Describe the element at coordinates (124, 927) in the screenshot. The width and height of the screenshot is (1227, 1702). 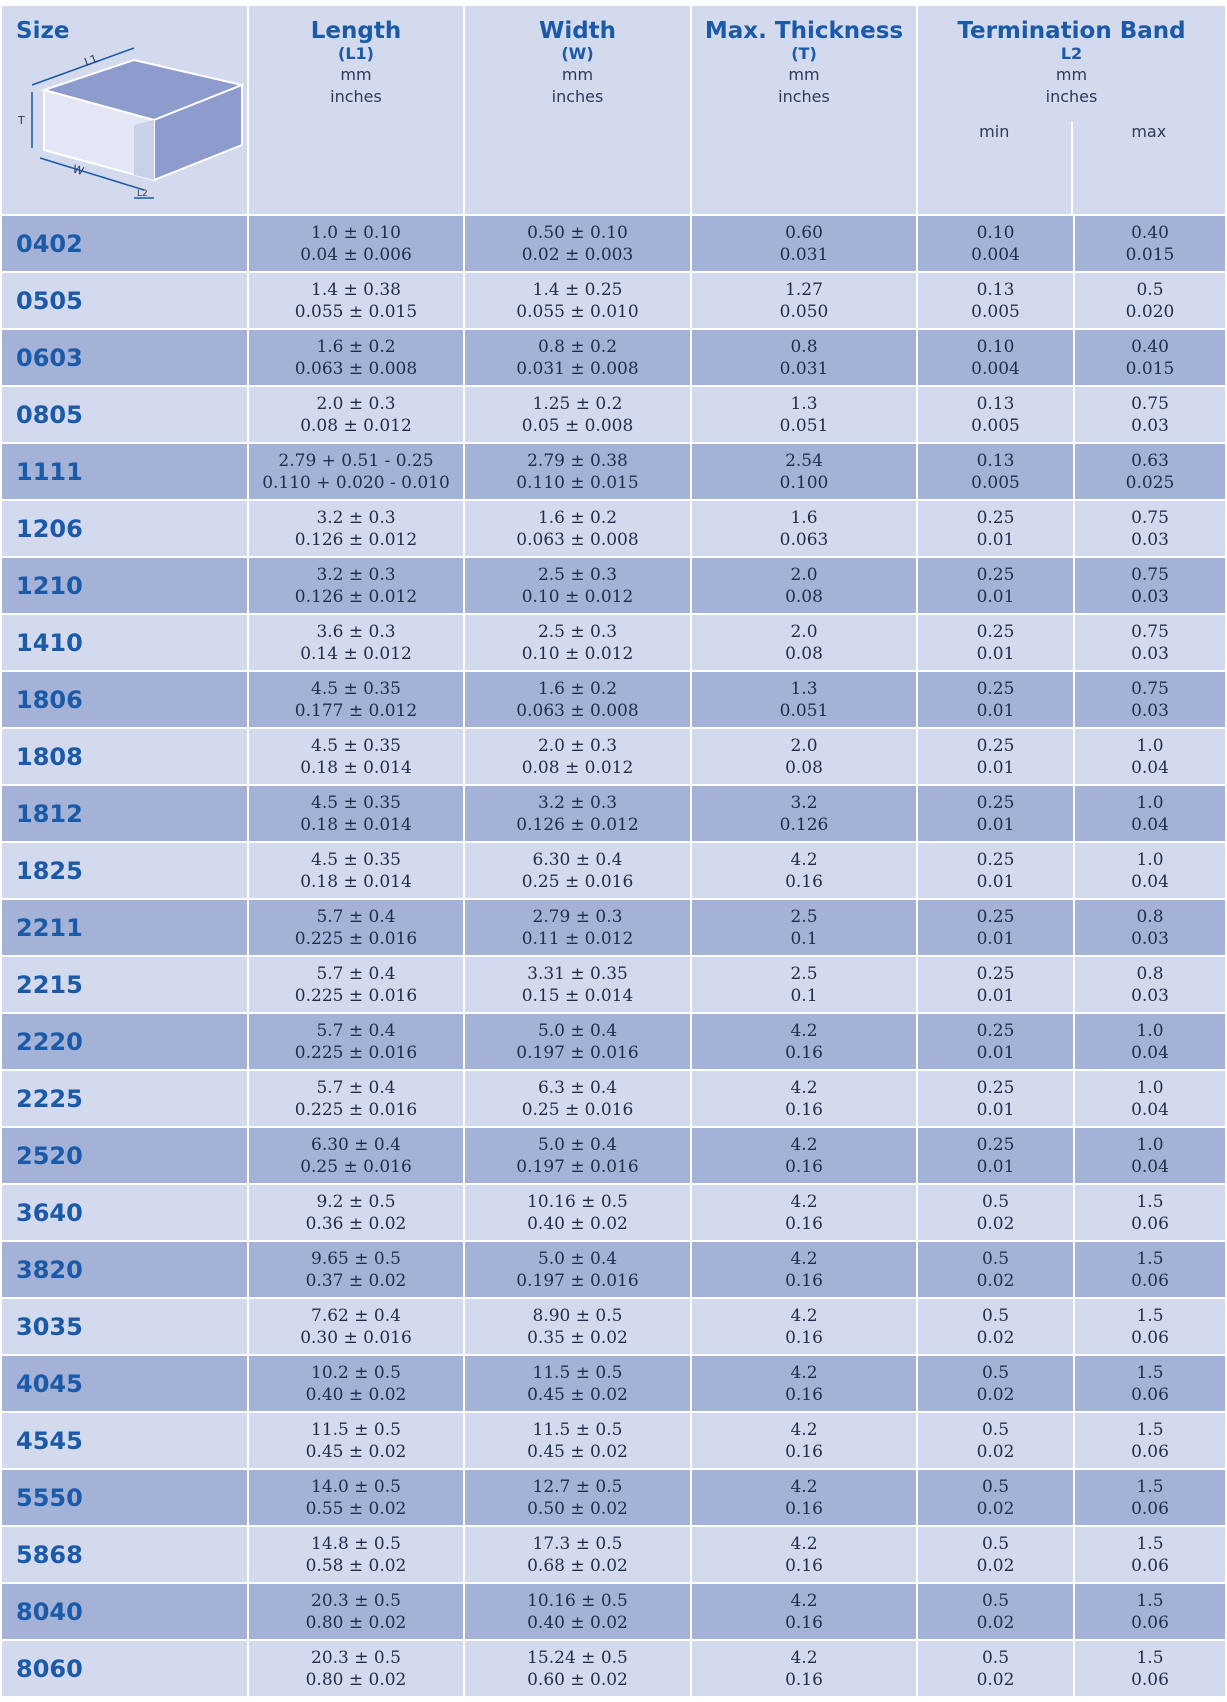
I see `size-cell: 2211` at that location.